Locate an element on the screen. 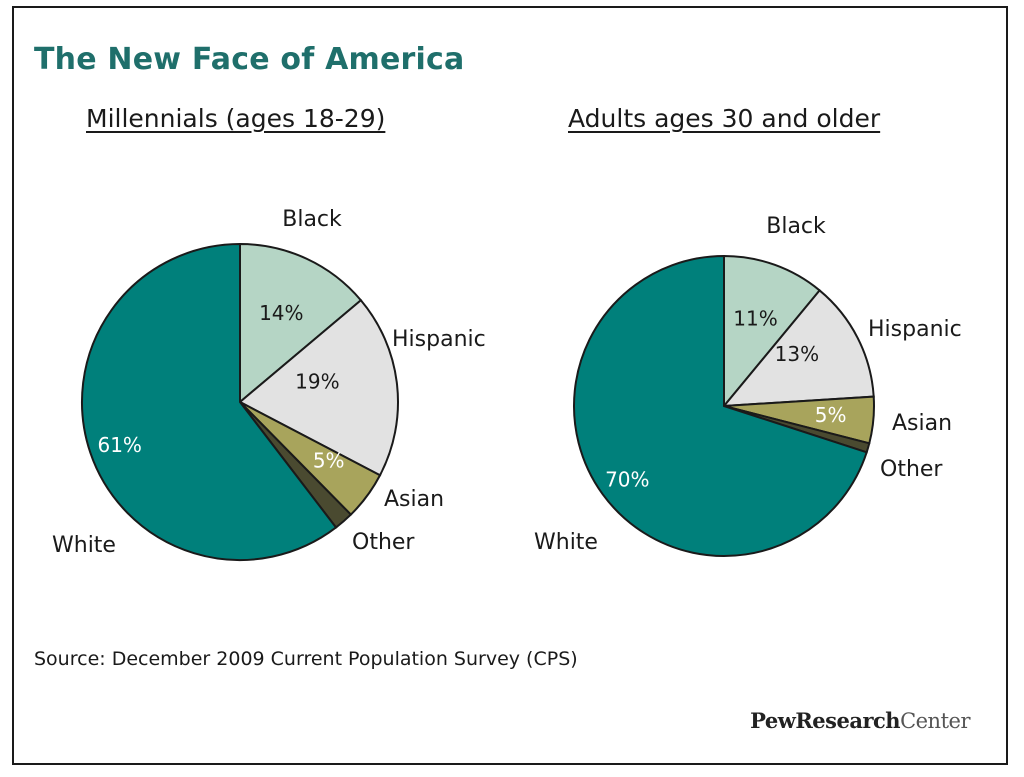  slice-value-label: 14% is located at coordinates (281, 313).